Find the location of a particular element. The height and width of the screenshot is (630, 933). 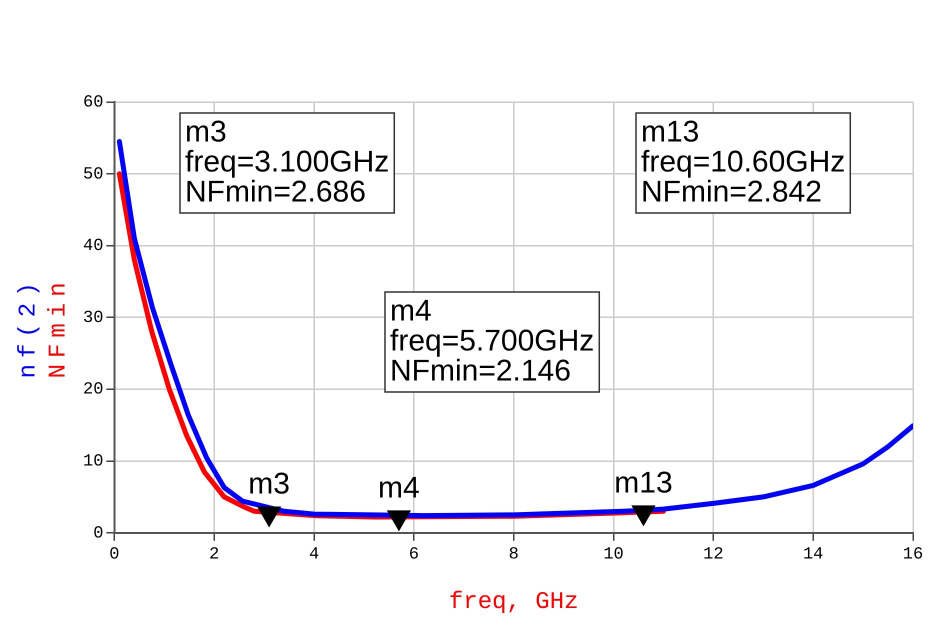

x-tick-label: 8 is located at coordinates (513, 555).